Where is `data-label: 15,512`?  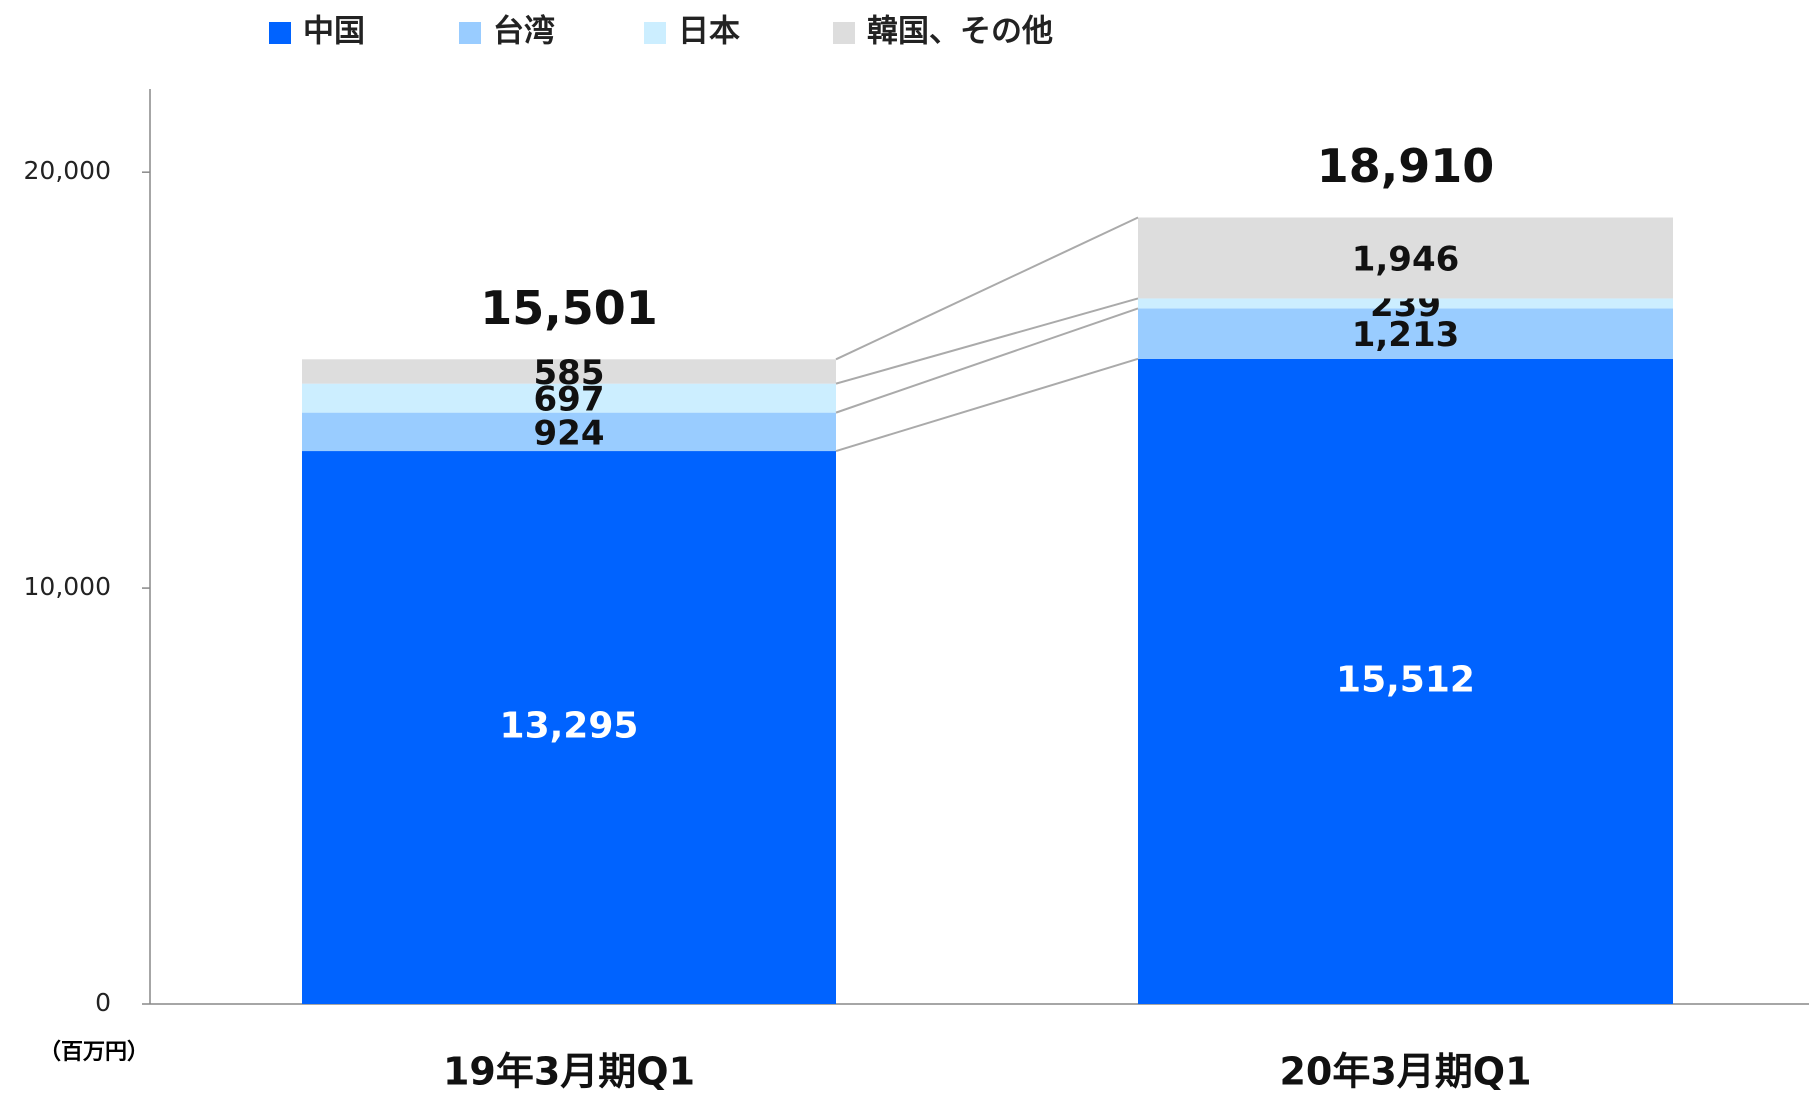
data-label: 15,512 is located at coordinates (1405, 679).